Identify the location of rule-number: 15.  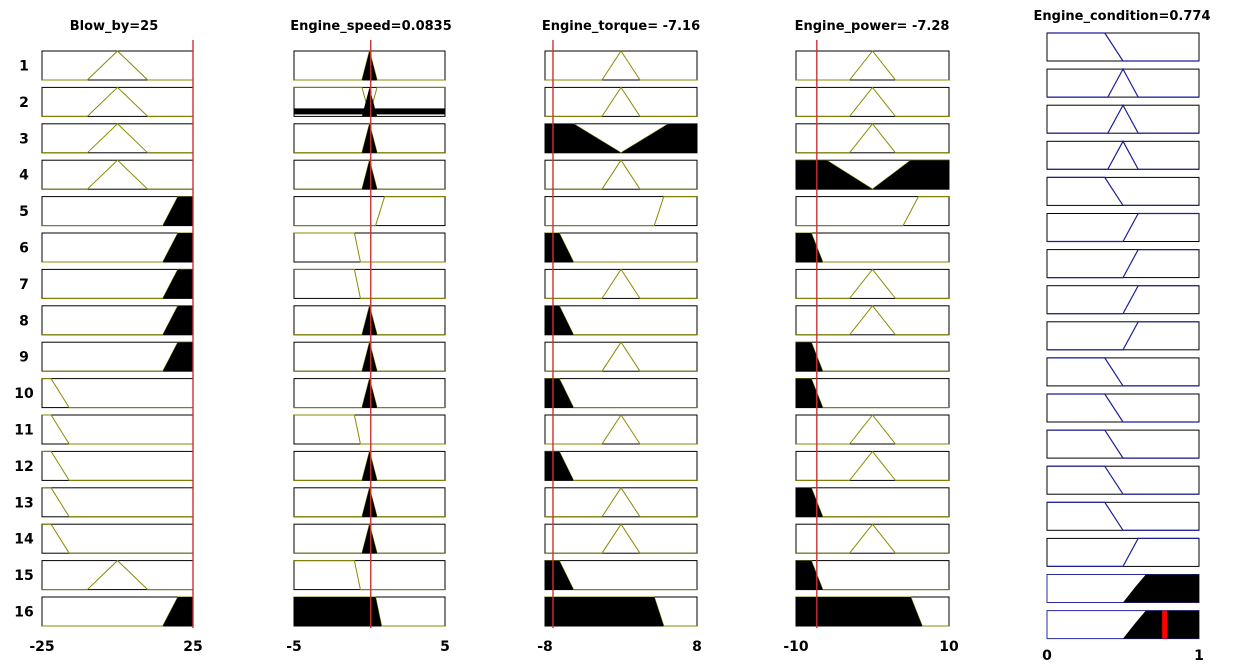
(23, 576).